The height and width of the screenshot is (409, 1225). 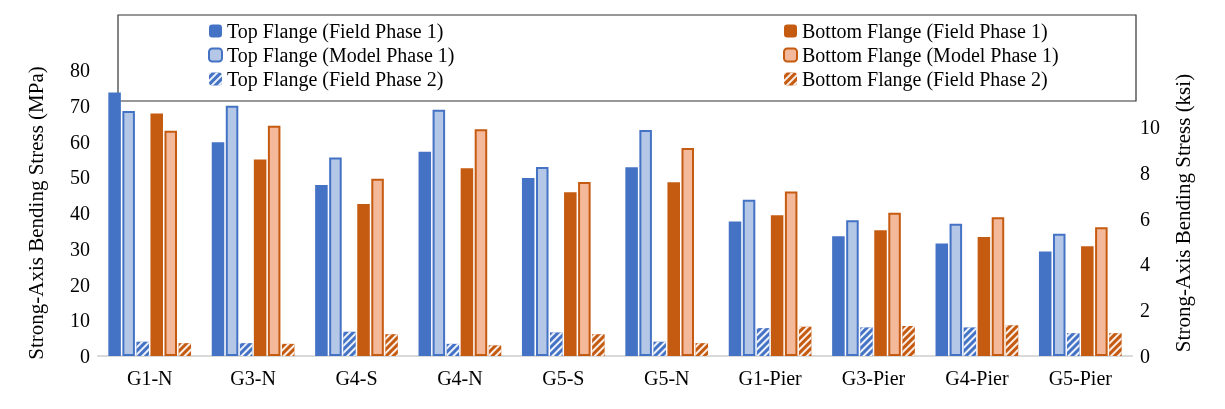 What do you see at coordinates (335, 79) in the screenshot?
I see `legend-label: Top Flange (Field Phase 2)` at bounding box center [335, 79].